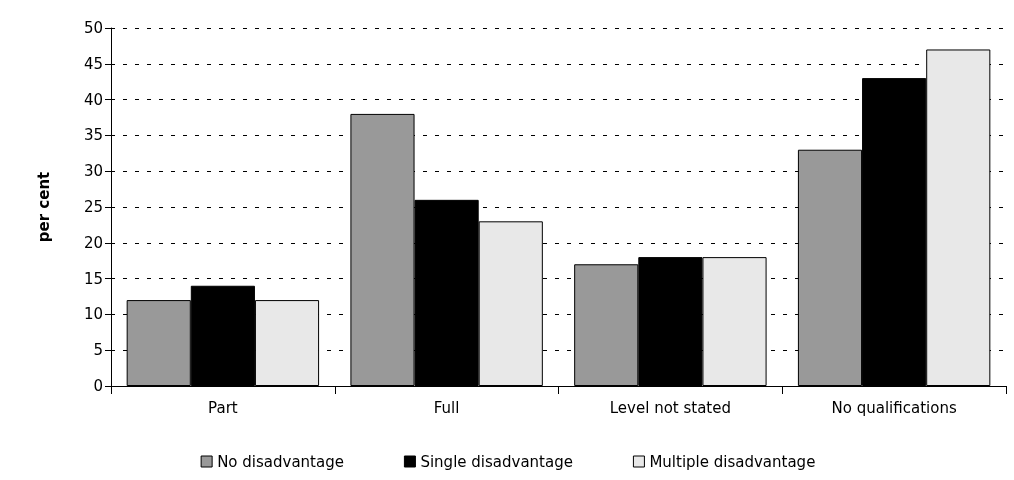  What do you see at coordinates (280, 461) in the screenshot?
I see `legend-label: No disadvantage` at bounding box center [280, 461].